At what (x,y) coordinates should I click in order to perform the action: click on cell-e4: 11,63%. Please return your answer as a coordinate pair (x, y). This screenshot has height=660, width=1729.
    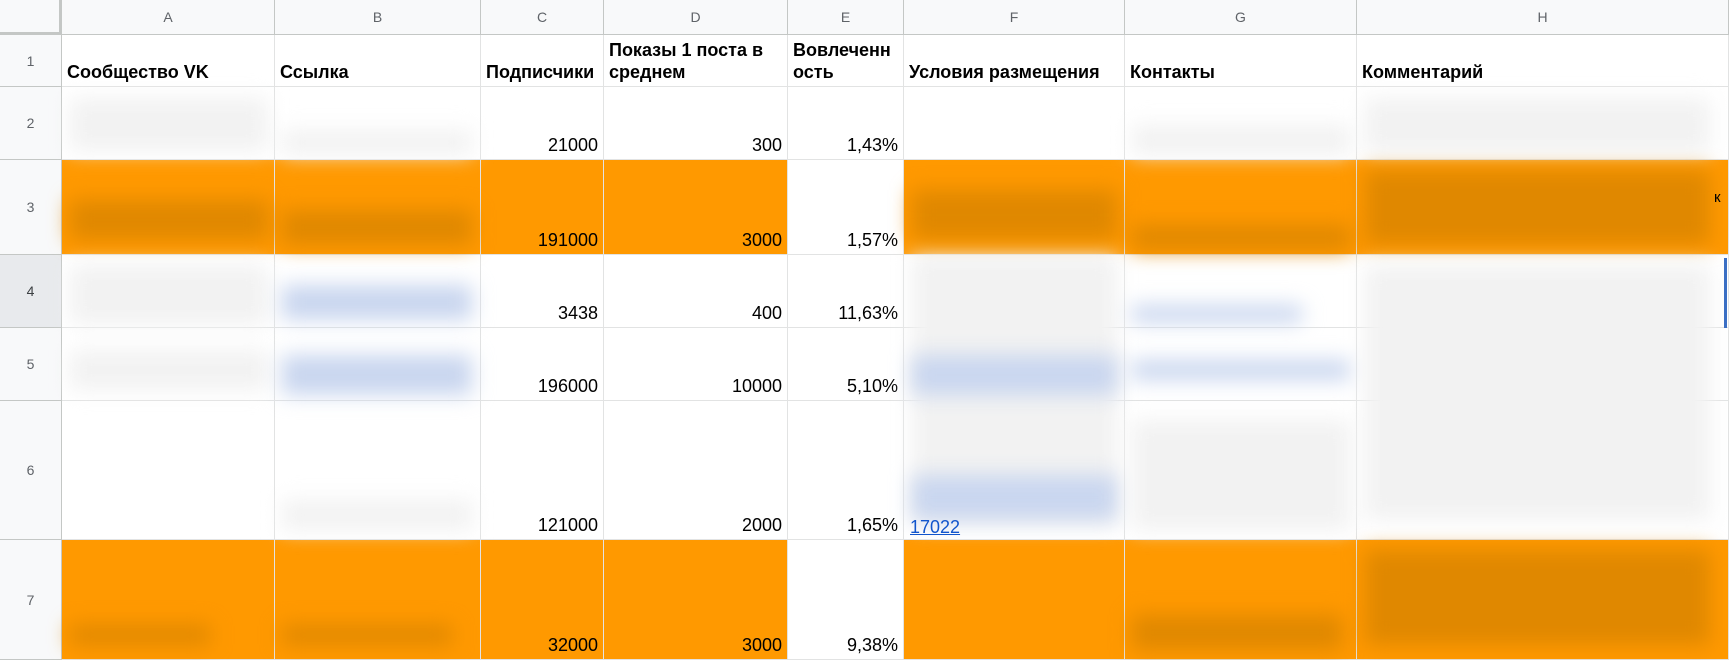
    Looking at the image, I should click on (846, 291).